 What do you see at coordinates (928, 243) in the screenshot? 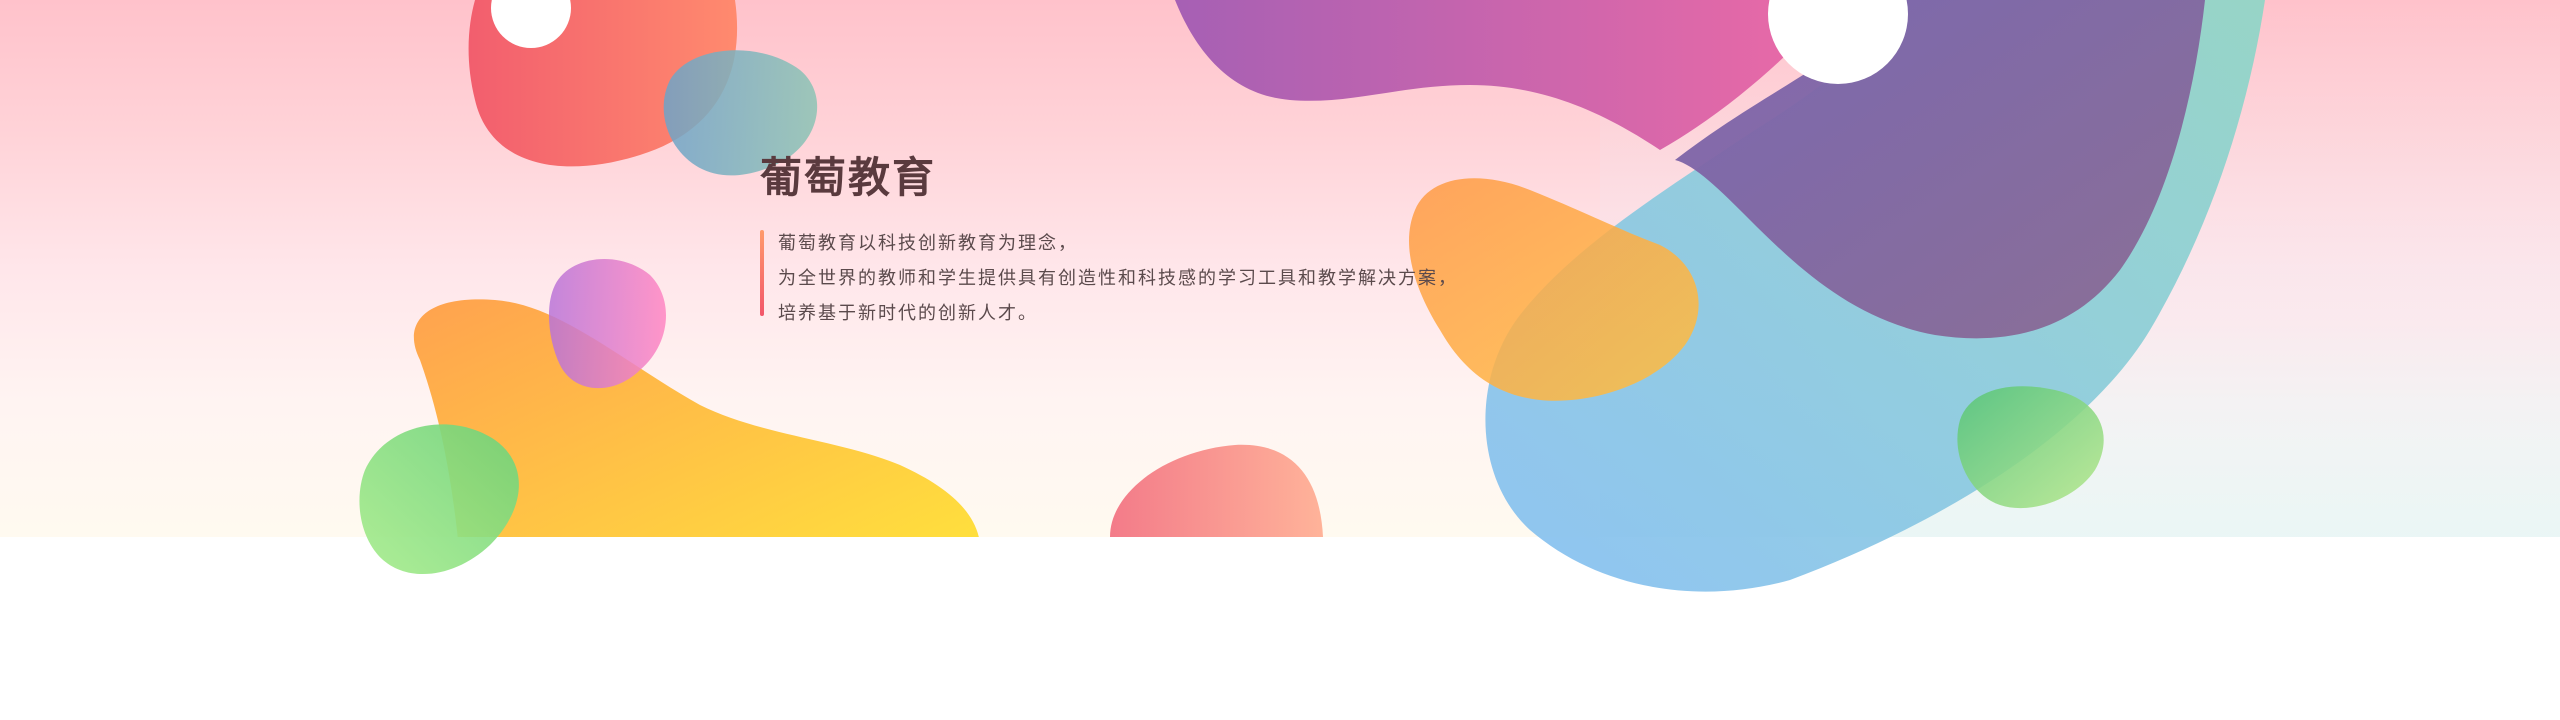
I see `description-line: 葡萄教育以科技创新教育为理念，` at bounding box center [928, 243].